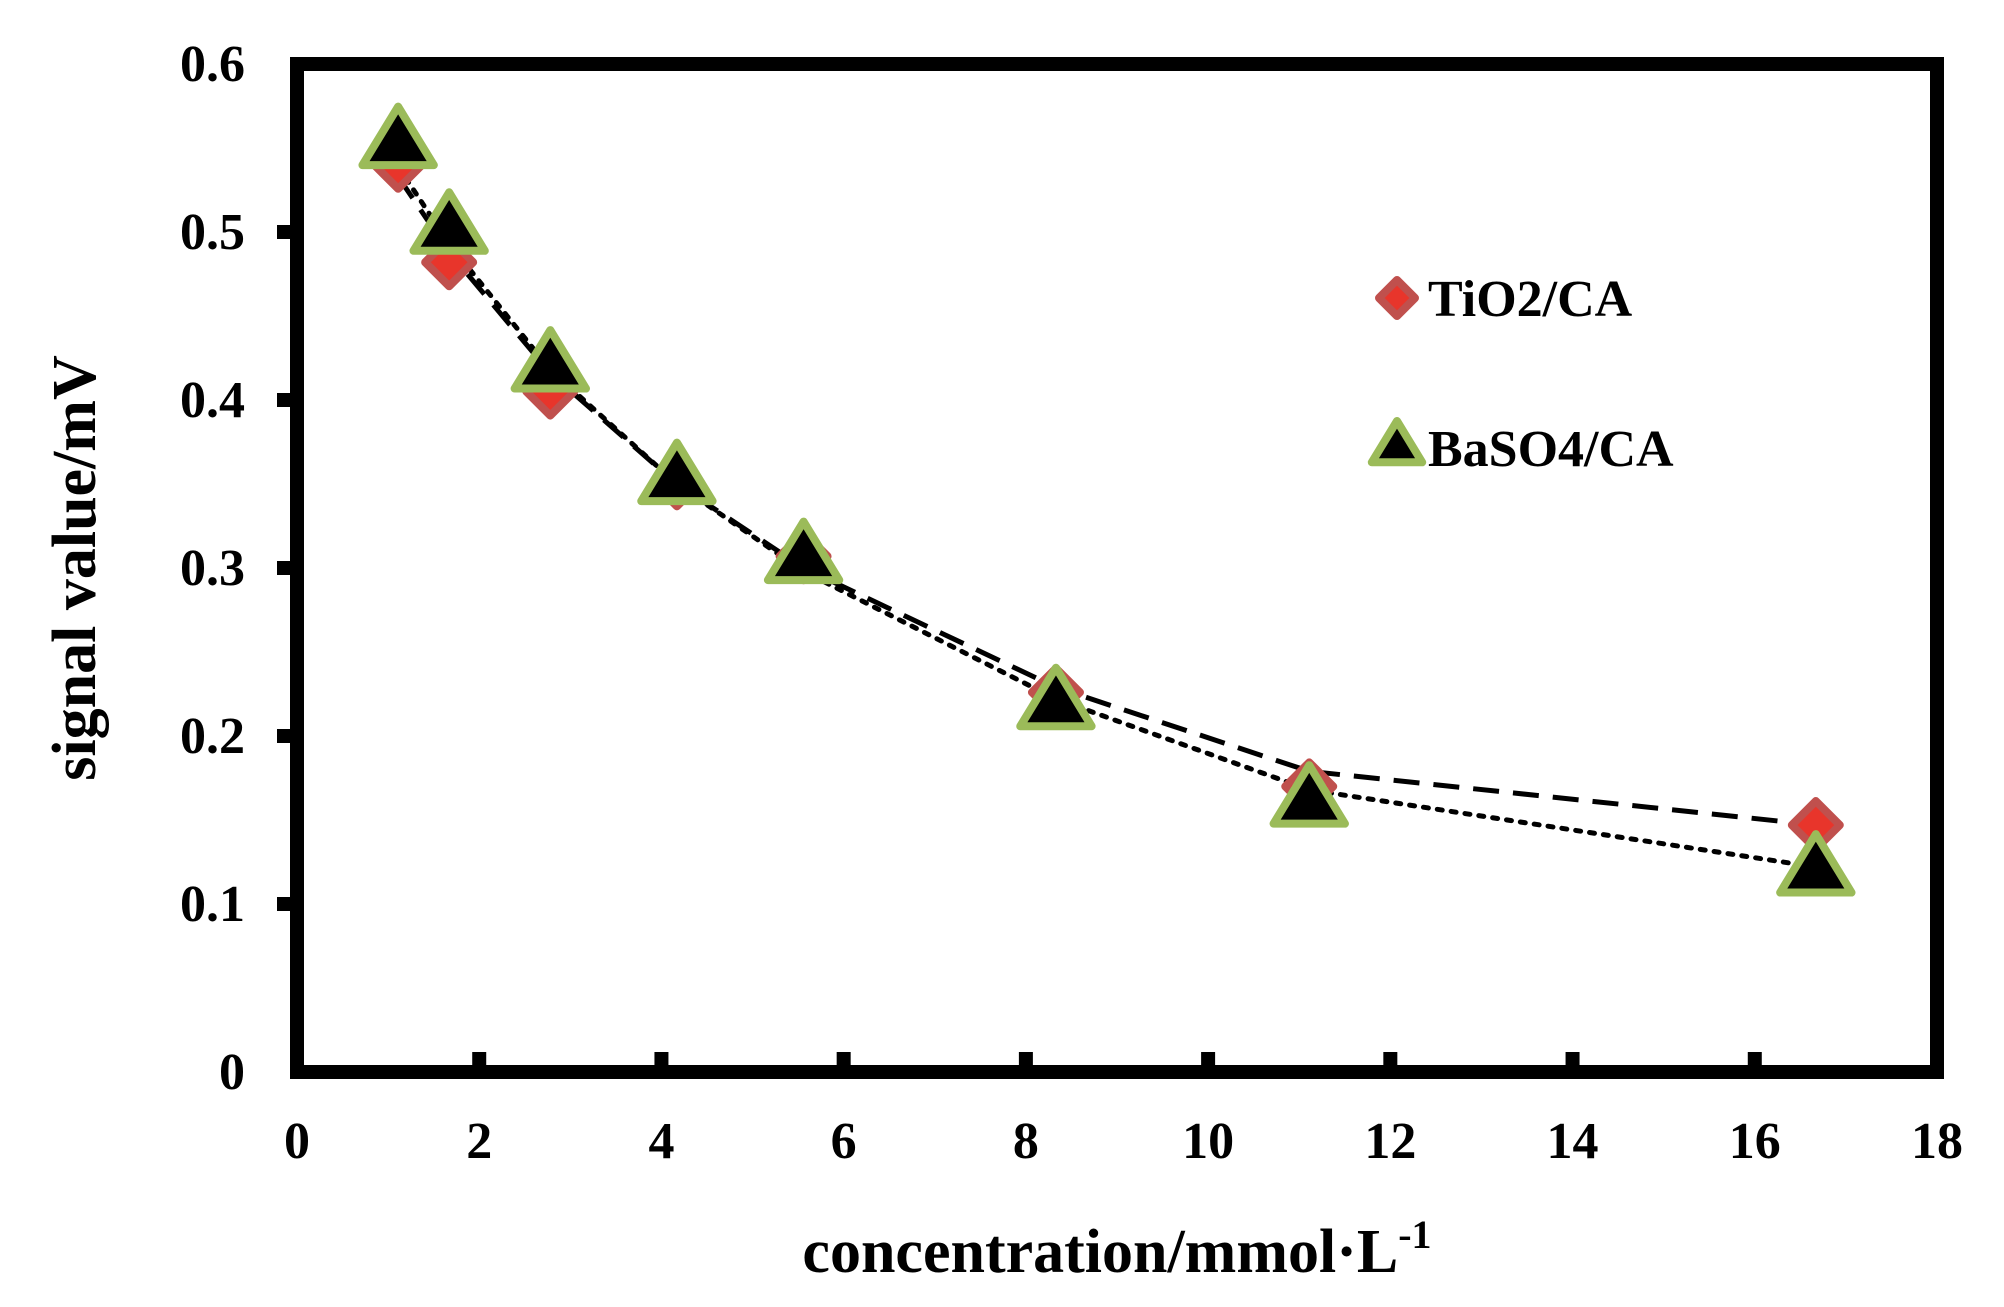 Image resolution: width=2004 pixels, height=1307 pixels. I want to click on y-axis-title: signal value/mV, so click(75, 568).